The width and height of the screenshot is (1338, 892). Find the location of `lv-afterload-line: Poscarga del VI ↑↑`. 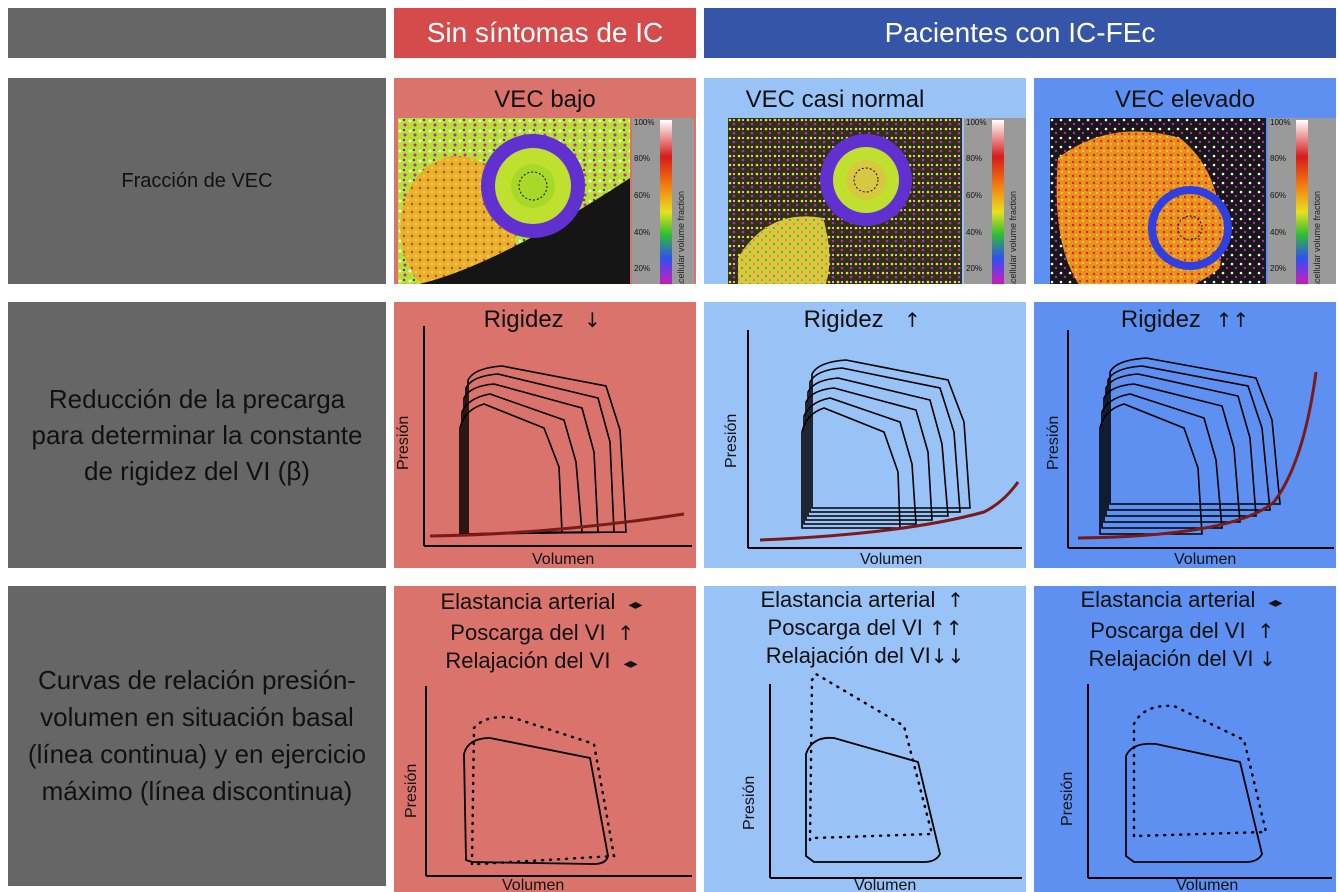

lv-afterload-line: Poscarga del VI ↑↑ is located at coordinates (865, 628).